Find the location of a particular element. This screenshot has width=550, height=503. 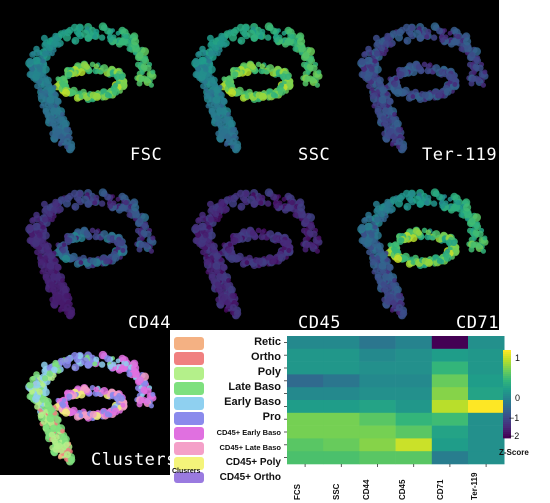

colorbar-label: Z-Score is located at coordinates (514, 452).